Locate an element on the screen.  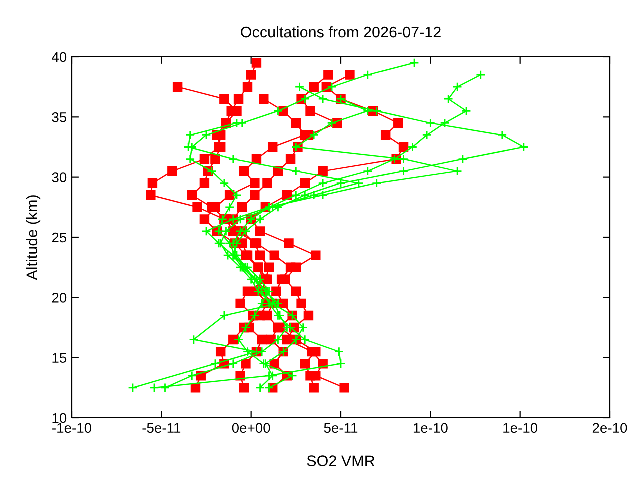
x-tick-label: -1e-10 is located at coordinates (72, 428).